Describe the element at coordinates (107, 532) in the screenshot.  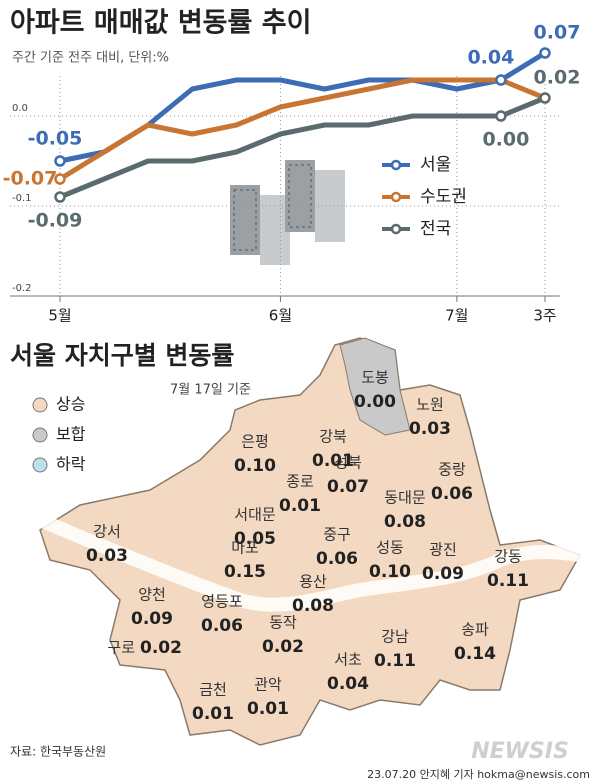
I see `district-name: 강서` at that location.